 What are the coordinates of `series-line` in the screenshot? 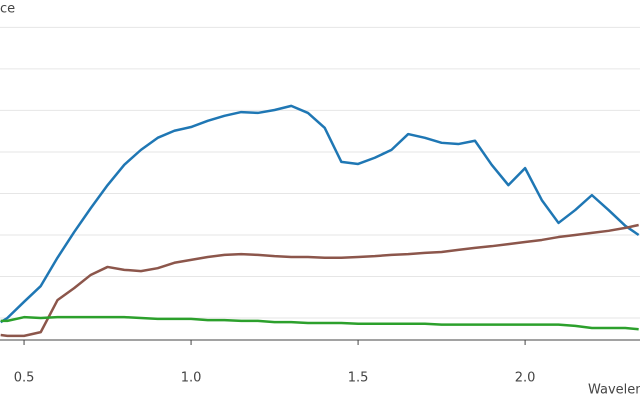 It's located at (319, 323).